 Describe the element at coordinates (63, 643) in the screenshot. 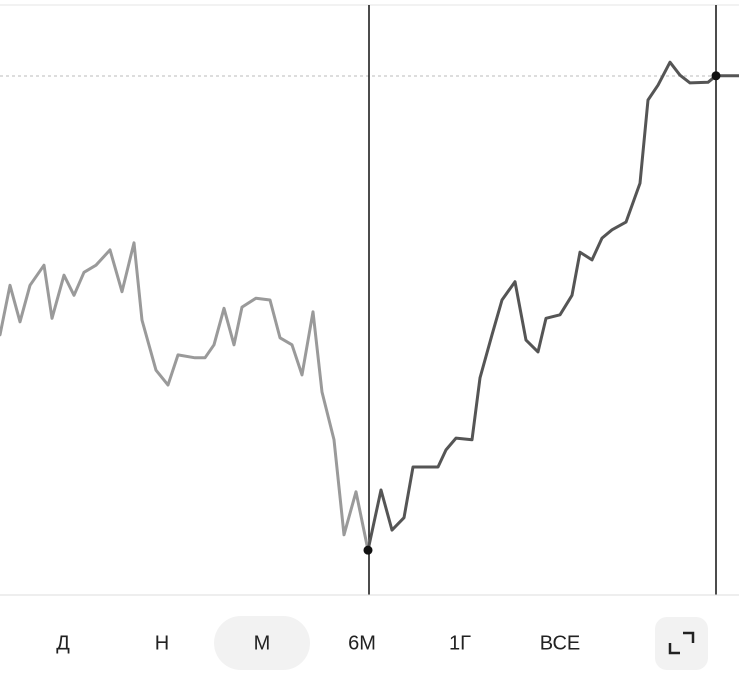

I see `period-button: Д` at that location.